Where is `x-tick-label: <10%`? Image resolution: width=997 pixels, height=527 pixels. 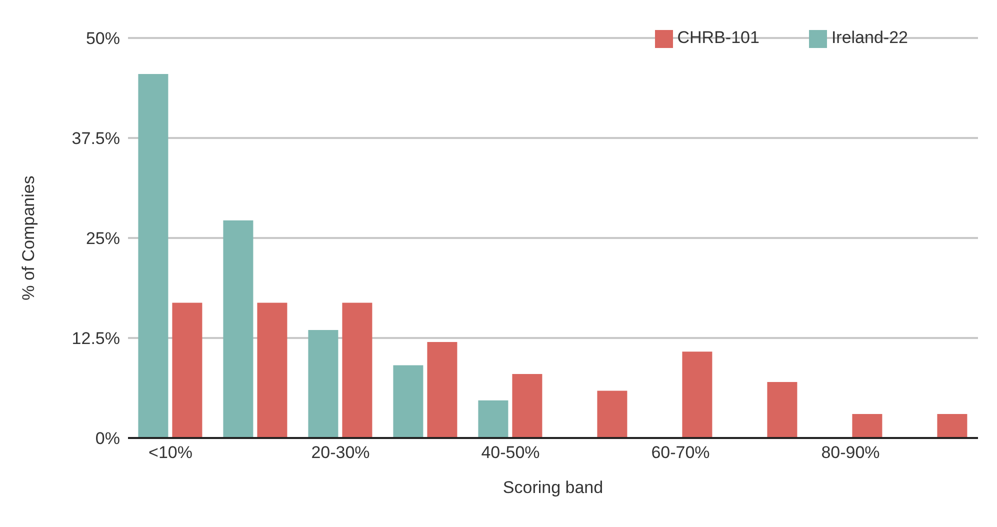
x-tick-label: <10% is located at coordinates (170, 452).